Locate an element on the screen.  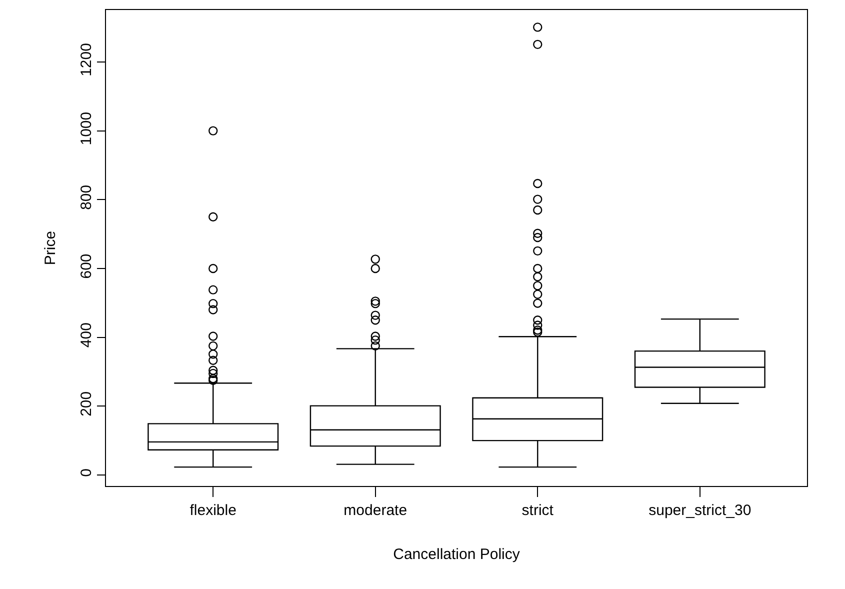
y-tick-label: 1200 is located at coordinates (86, 59).